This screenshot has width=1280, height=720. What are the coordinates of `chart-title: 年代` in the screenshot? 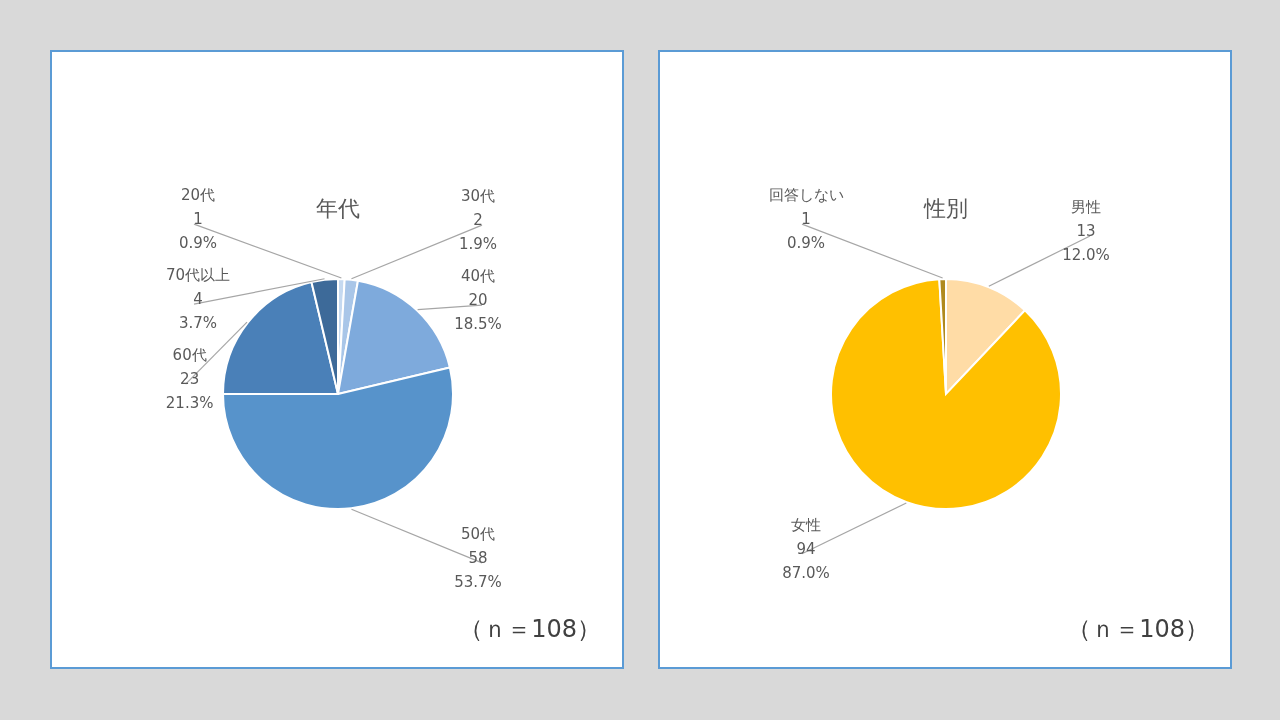 It's located at (338, 208).